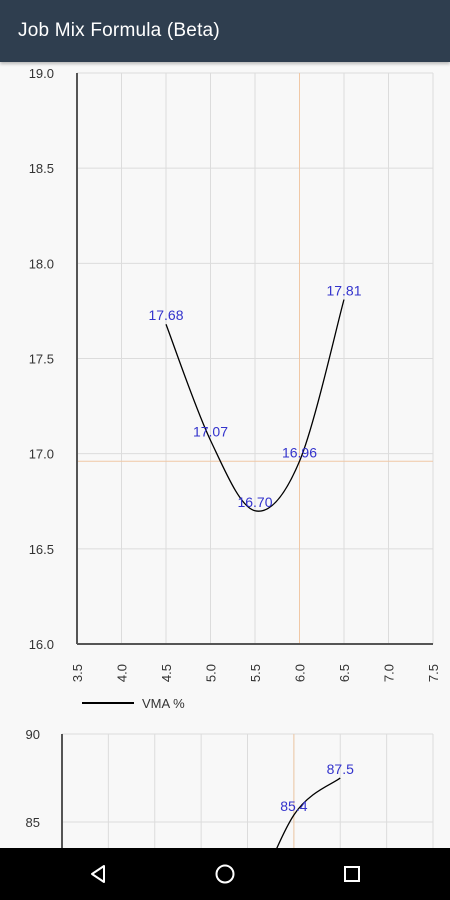  Describe the element at coordinates (343, 290) in the screenshot. I see `data-label: 17.81` at that location.